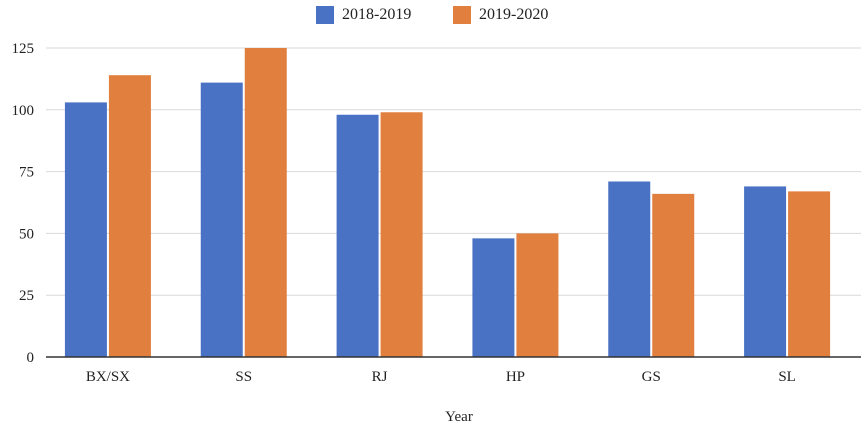 The image size is (861, 425). What do you see at coordinates (26, 234) in the screenshot?
I see `y-tick-label: 50` at bounding box center [26, 234].